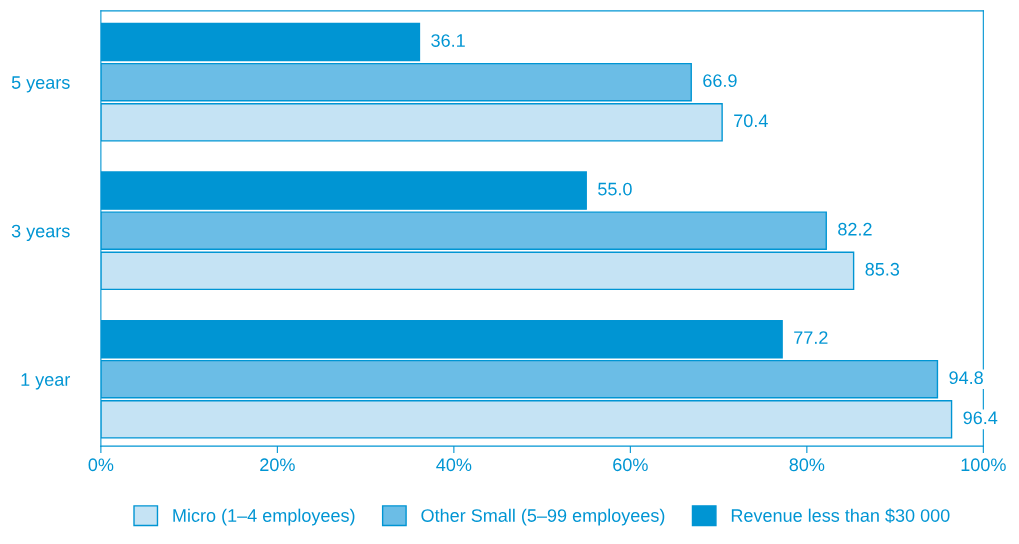  I want to click on legend-label: Micro (1–4 employees), so click(264, 517).